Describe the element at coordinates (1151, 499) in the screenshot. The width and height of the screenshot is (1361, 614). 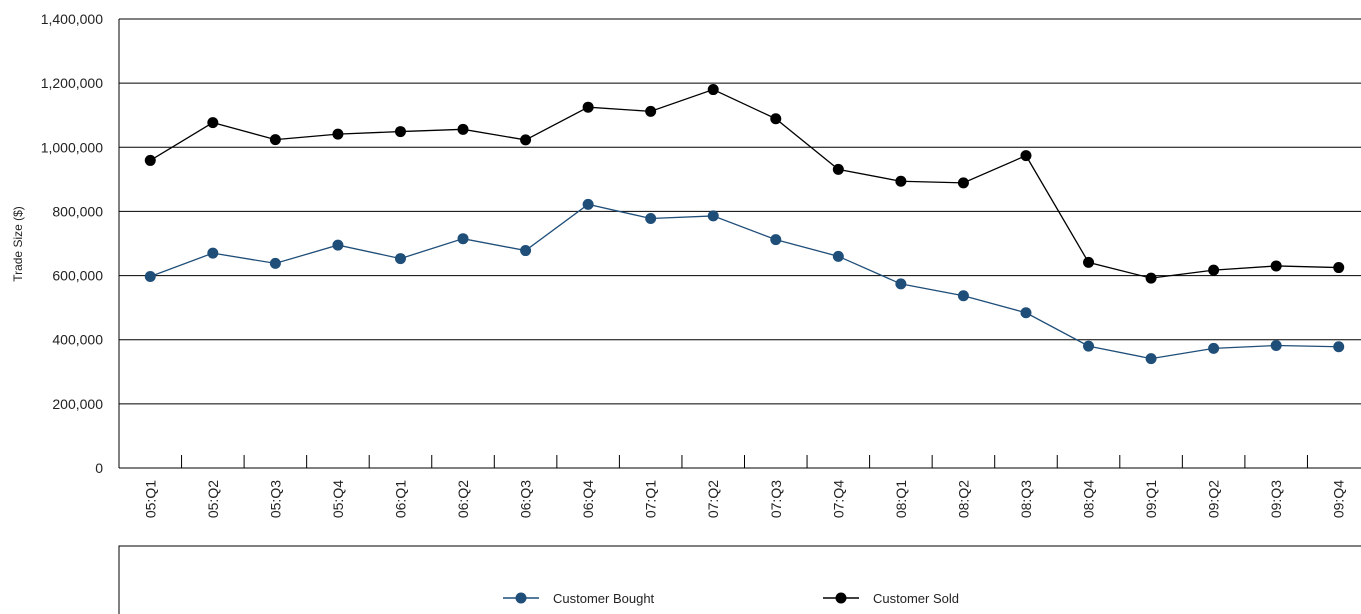
I see `x-tick-label: 09:Q1` at that location.